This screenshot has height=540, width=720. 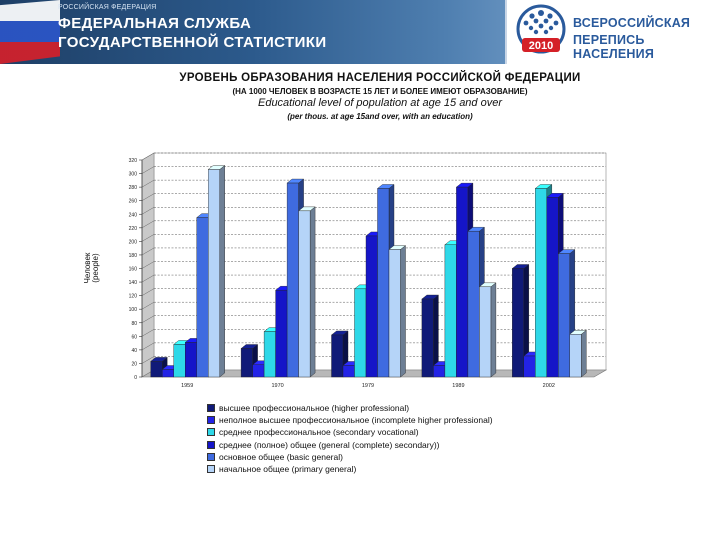 What do you see at coordinates (134, 324) in the screenshot?
I see `y-tick-label: 80` at bounding box center [134, 324].